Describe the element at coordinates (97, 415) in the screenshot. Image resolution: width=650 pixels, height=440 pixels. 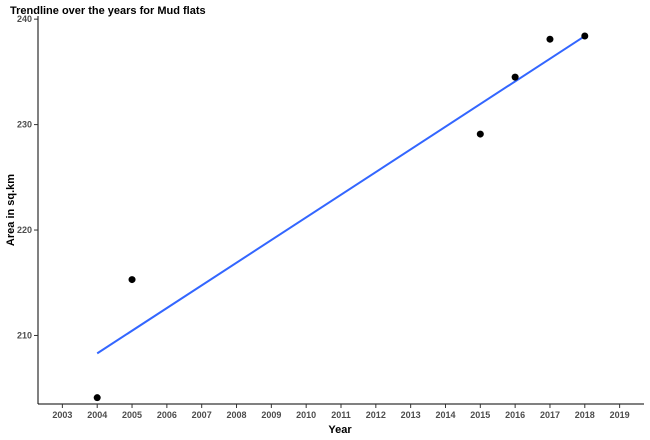
I see `x-tick-label: 2004` at that location.